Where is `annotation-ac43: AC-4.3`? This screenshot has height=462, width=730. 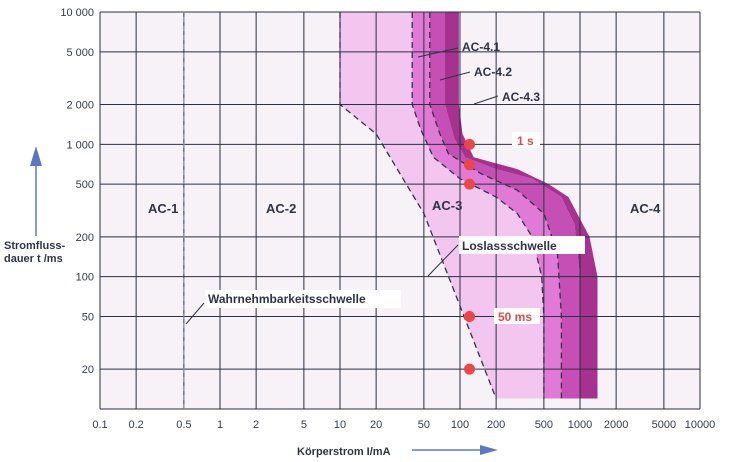
annotation-ac43: AC-4.3 is located at coordinates (521, 97).